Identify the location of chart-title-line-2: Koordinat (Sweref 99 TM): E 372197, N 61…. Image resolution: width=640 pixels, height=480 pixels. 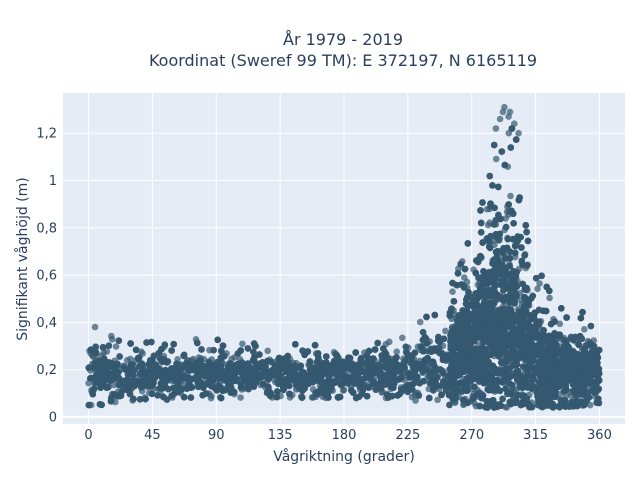
(343, 60).